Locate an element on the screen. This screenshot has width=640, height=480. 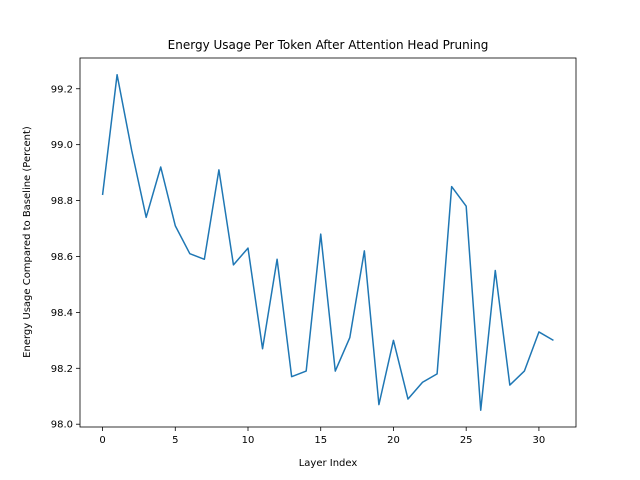
y-tick-label: 98.8 is located at coordinates (62, 201).